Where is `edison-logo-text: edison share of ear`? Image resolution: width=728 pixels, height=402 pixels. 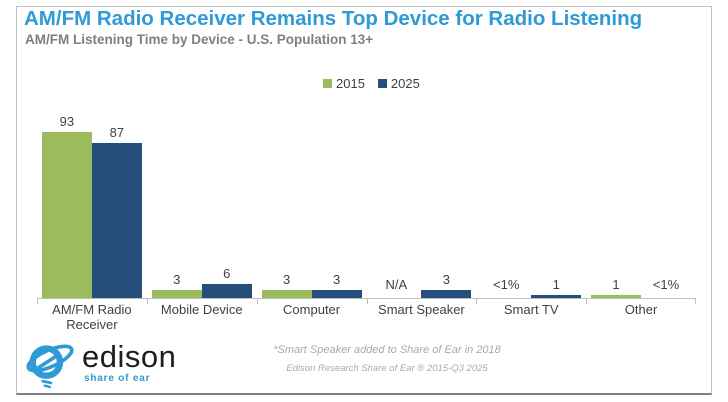 edison-logo-text: edison share of ear is located at coordinates (129, 361).